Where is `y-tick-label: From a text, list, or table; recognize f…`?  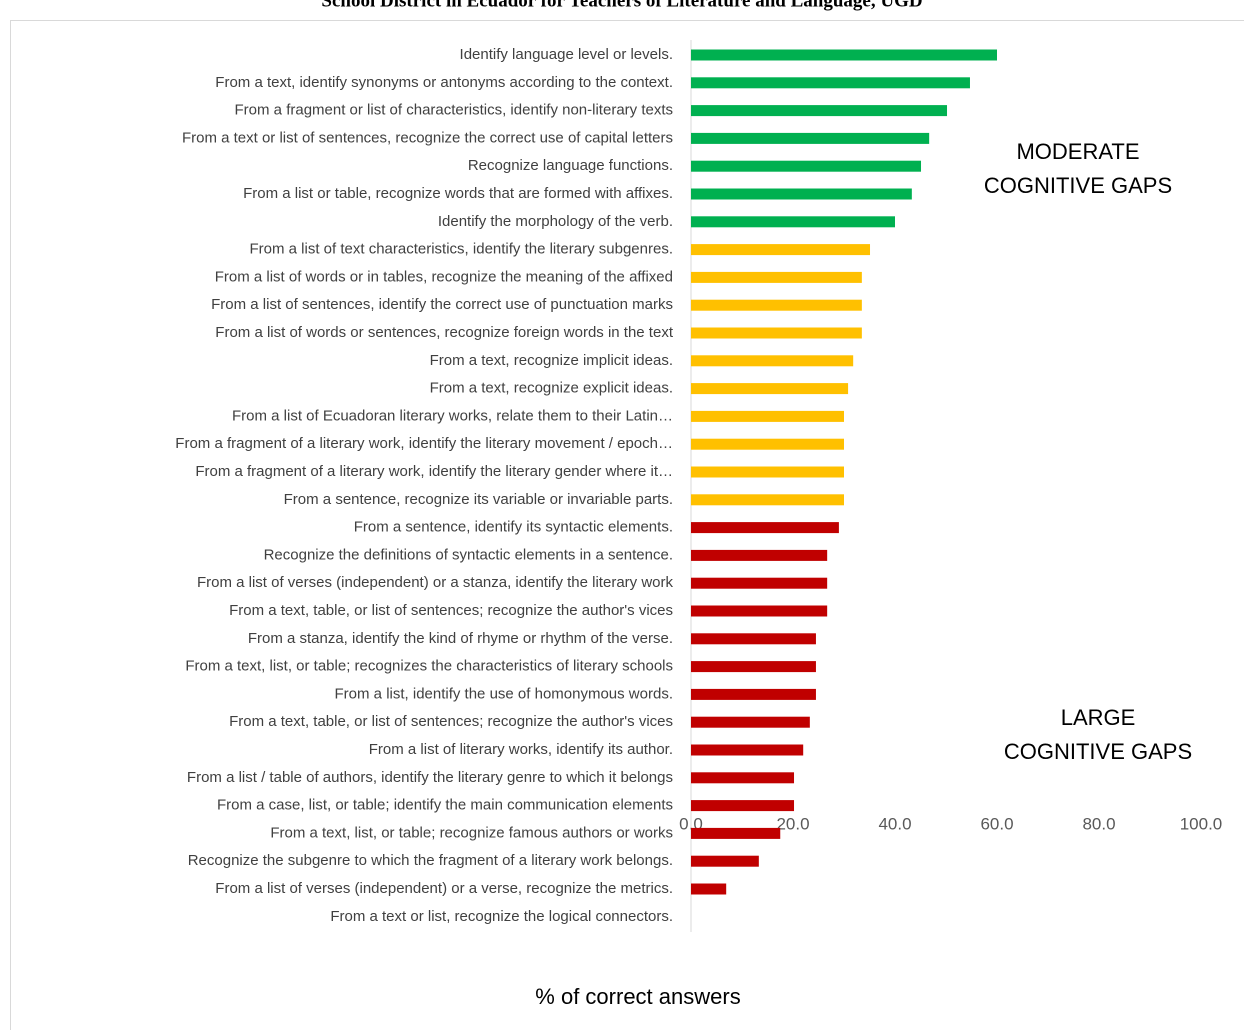
y-tick-label: From a text, list, or table; recognize f… is located at coordinates (471, 832).